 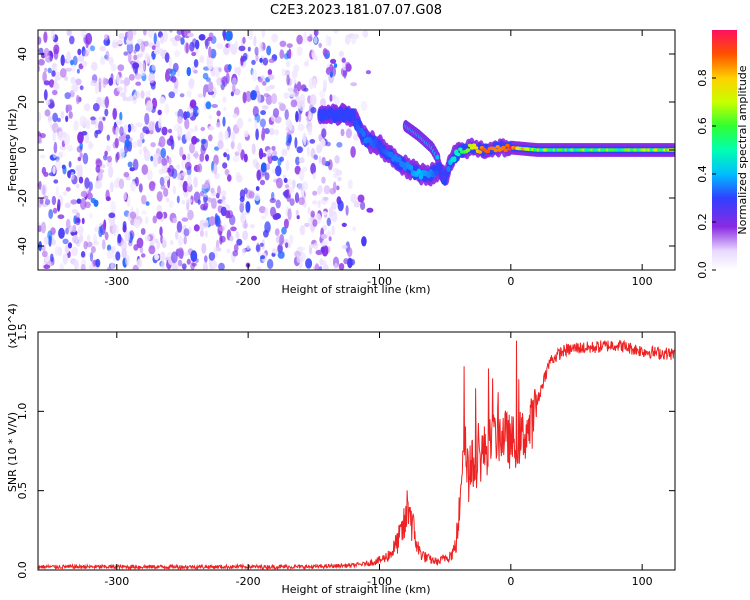 What do you see at coordinates (742, 149) in the screenshot?
I see `colorbar-label: Normalized spectral amplitude` at bounding box center [742, 149].